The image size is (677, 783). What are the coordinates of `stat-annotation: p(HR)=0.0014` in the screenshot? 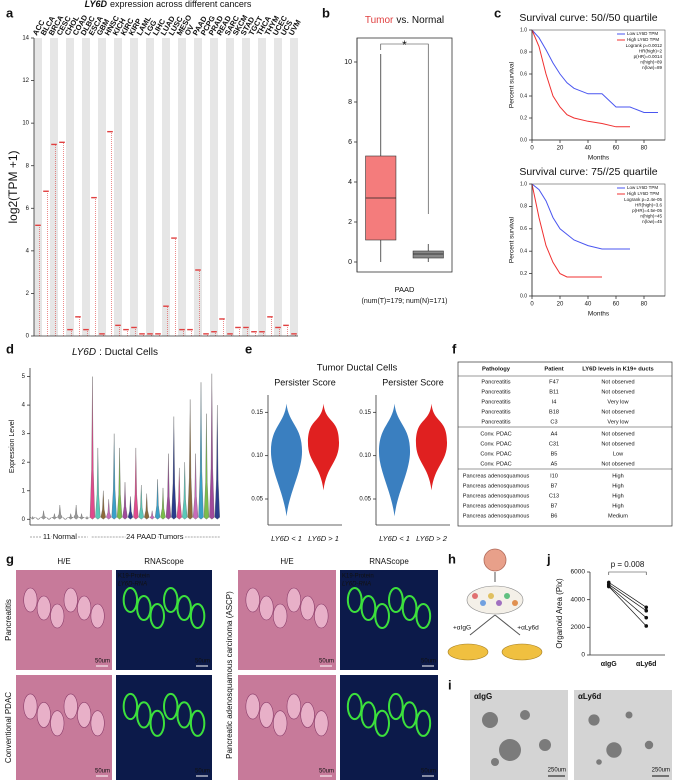 It's located at (648, 56).